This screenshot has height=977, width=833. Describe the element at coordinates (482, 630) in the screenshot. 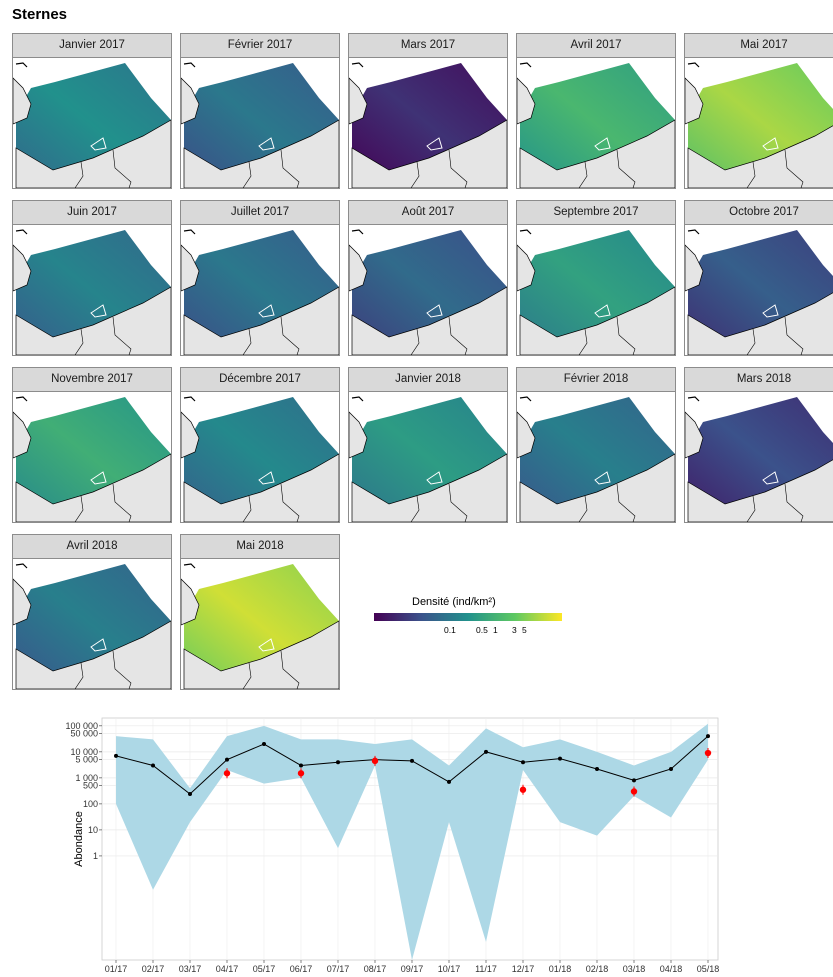

I see `legend-tick: 0.5` at that location.